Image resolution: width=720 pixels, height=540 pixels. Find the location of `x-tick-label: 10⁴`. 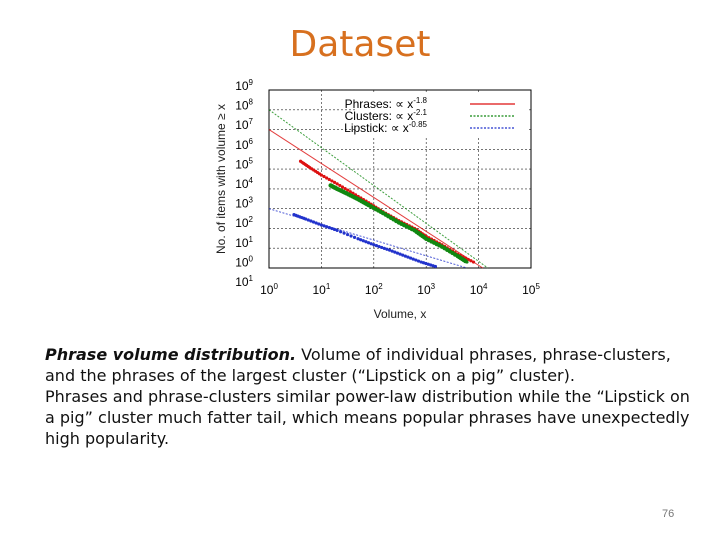

x-tick-label: 10⁴ is located at coordinates (479, 289).